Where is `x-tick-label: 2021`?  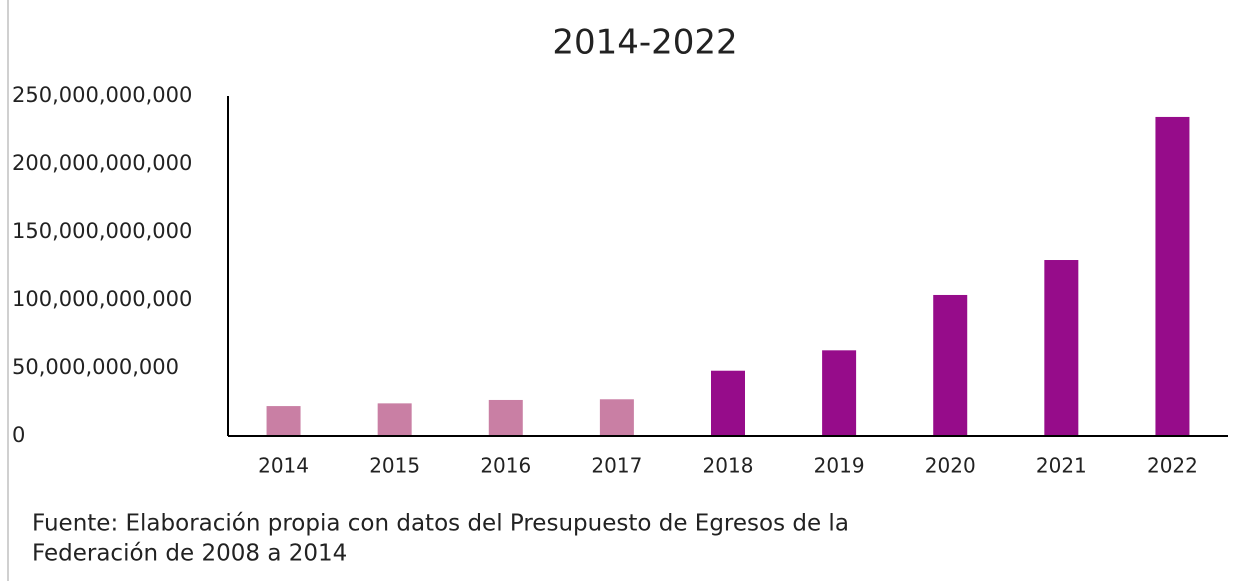 x-tick-label: 2021 is located at coordinates (1061, 466).